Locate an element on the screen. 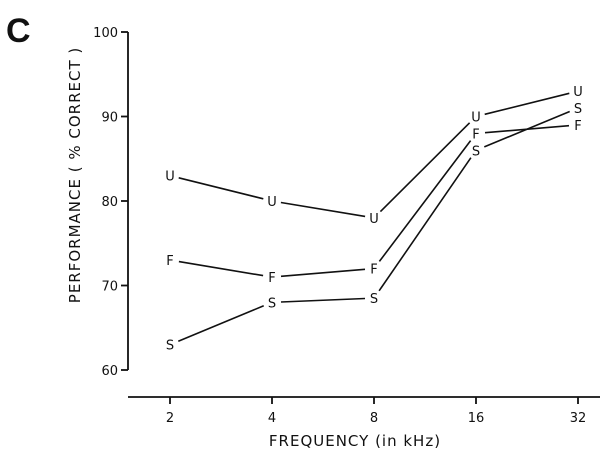 This screenshot has width=600, height=463. y-tick-label: 60 is located at coordinates (109, 371).